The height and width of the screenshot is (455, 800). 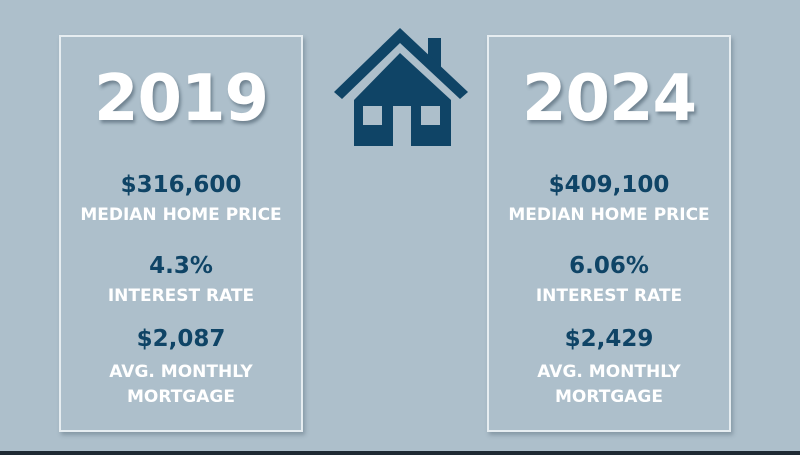 I want to click on median-price-value: $409,100, so click(x=609, y=185).